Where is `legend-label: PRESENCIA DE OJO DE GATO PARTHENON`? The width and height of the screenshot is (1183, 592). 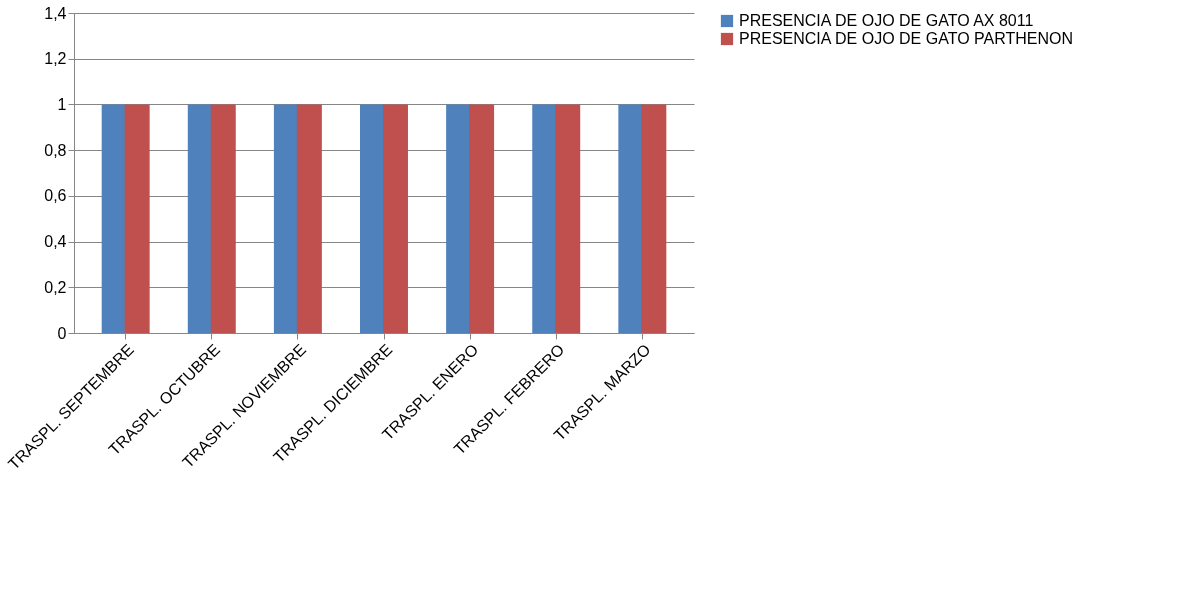 legend-label: PRESENCIA DE OJO DE GATO PARTHENON is located at coordinates (906, 38).